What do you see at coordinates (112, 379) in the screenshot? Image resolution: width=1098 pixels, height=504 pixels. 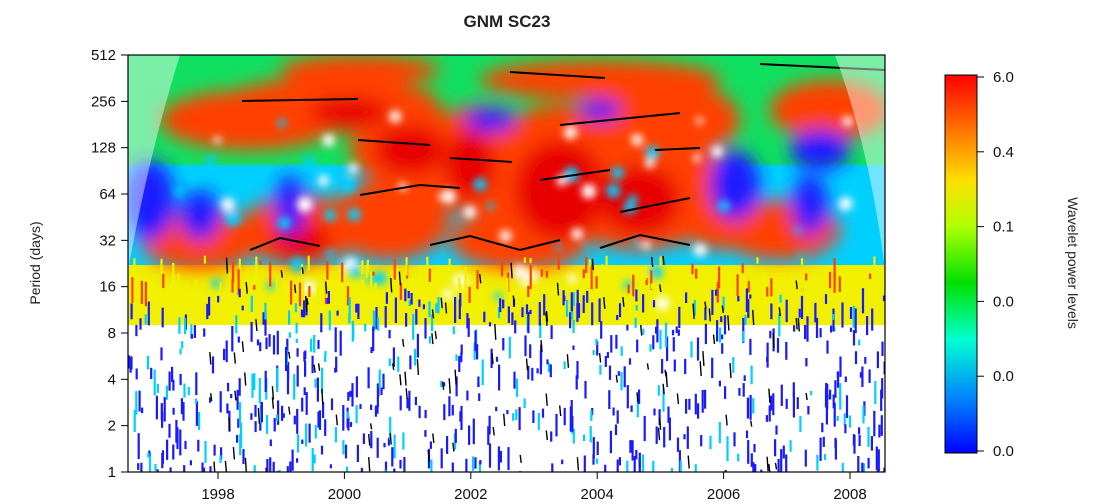 I see `y-tick-label: 4` at bounding box center [112, 379].